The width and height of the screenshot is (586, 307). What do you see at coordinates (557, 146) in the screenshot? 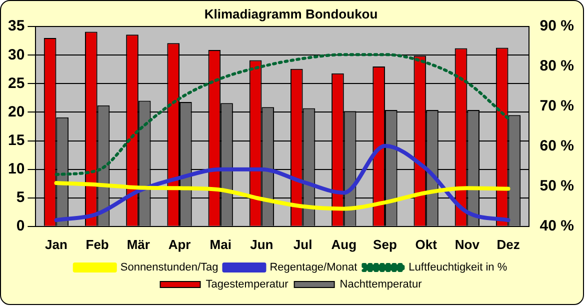
I see `y2-tick-label: 60 %` at bounding box center [557, 146].